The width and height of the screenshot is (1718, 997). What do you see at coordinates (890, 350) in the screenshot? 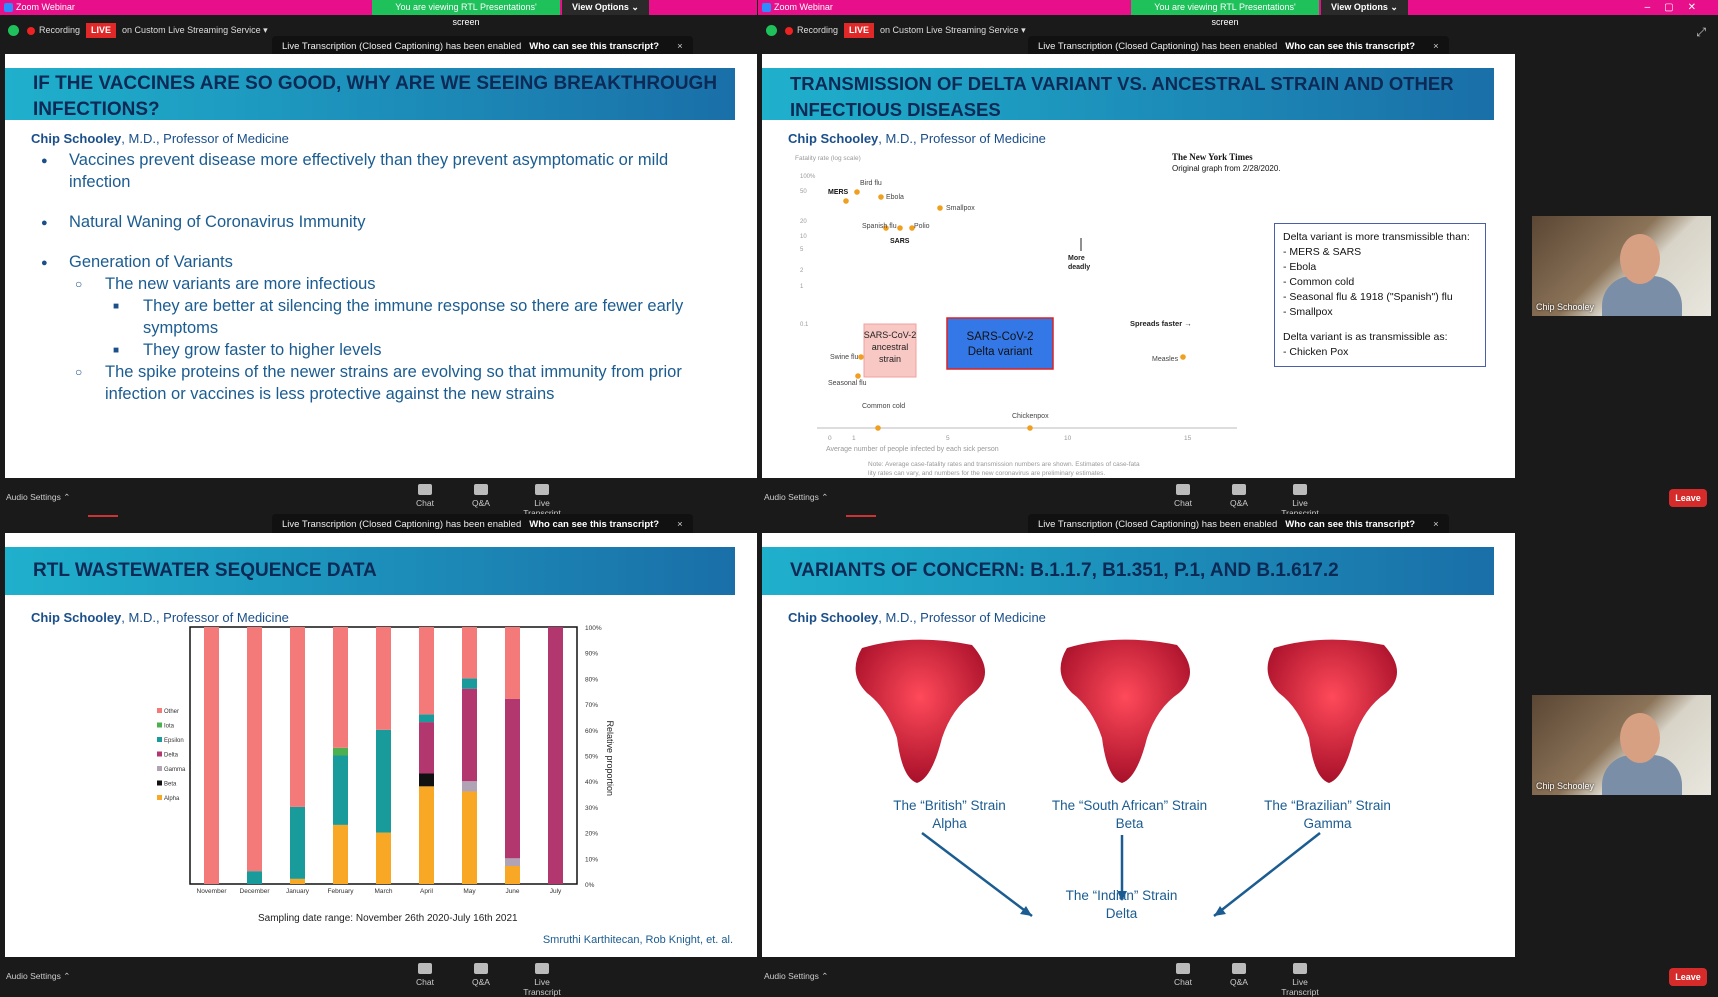
I see `ancestral-box` at bounding box center [890, 350].